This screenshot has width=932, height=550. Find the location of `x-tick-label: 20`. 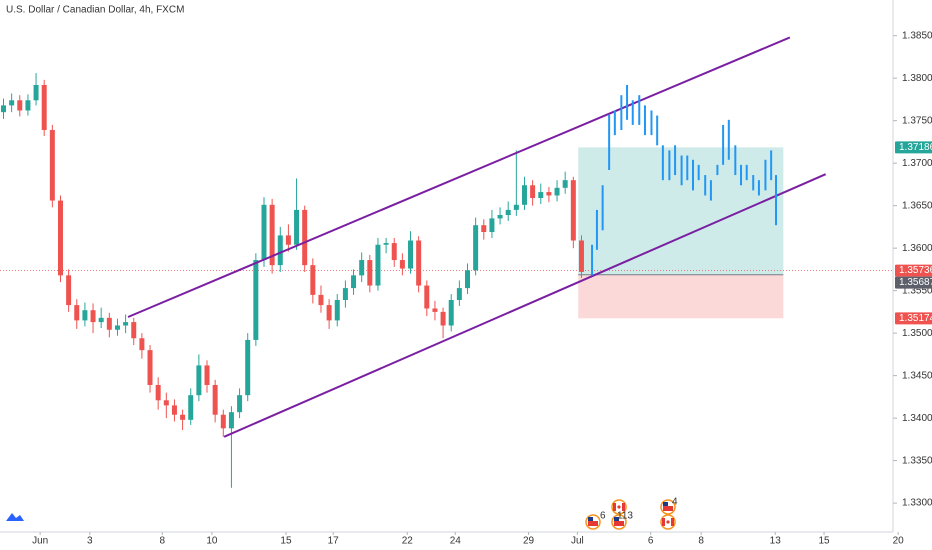

x-tick-label: 20 is located at coordinates (899, 541).